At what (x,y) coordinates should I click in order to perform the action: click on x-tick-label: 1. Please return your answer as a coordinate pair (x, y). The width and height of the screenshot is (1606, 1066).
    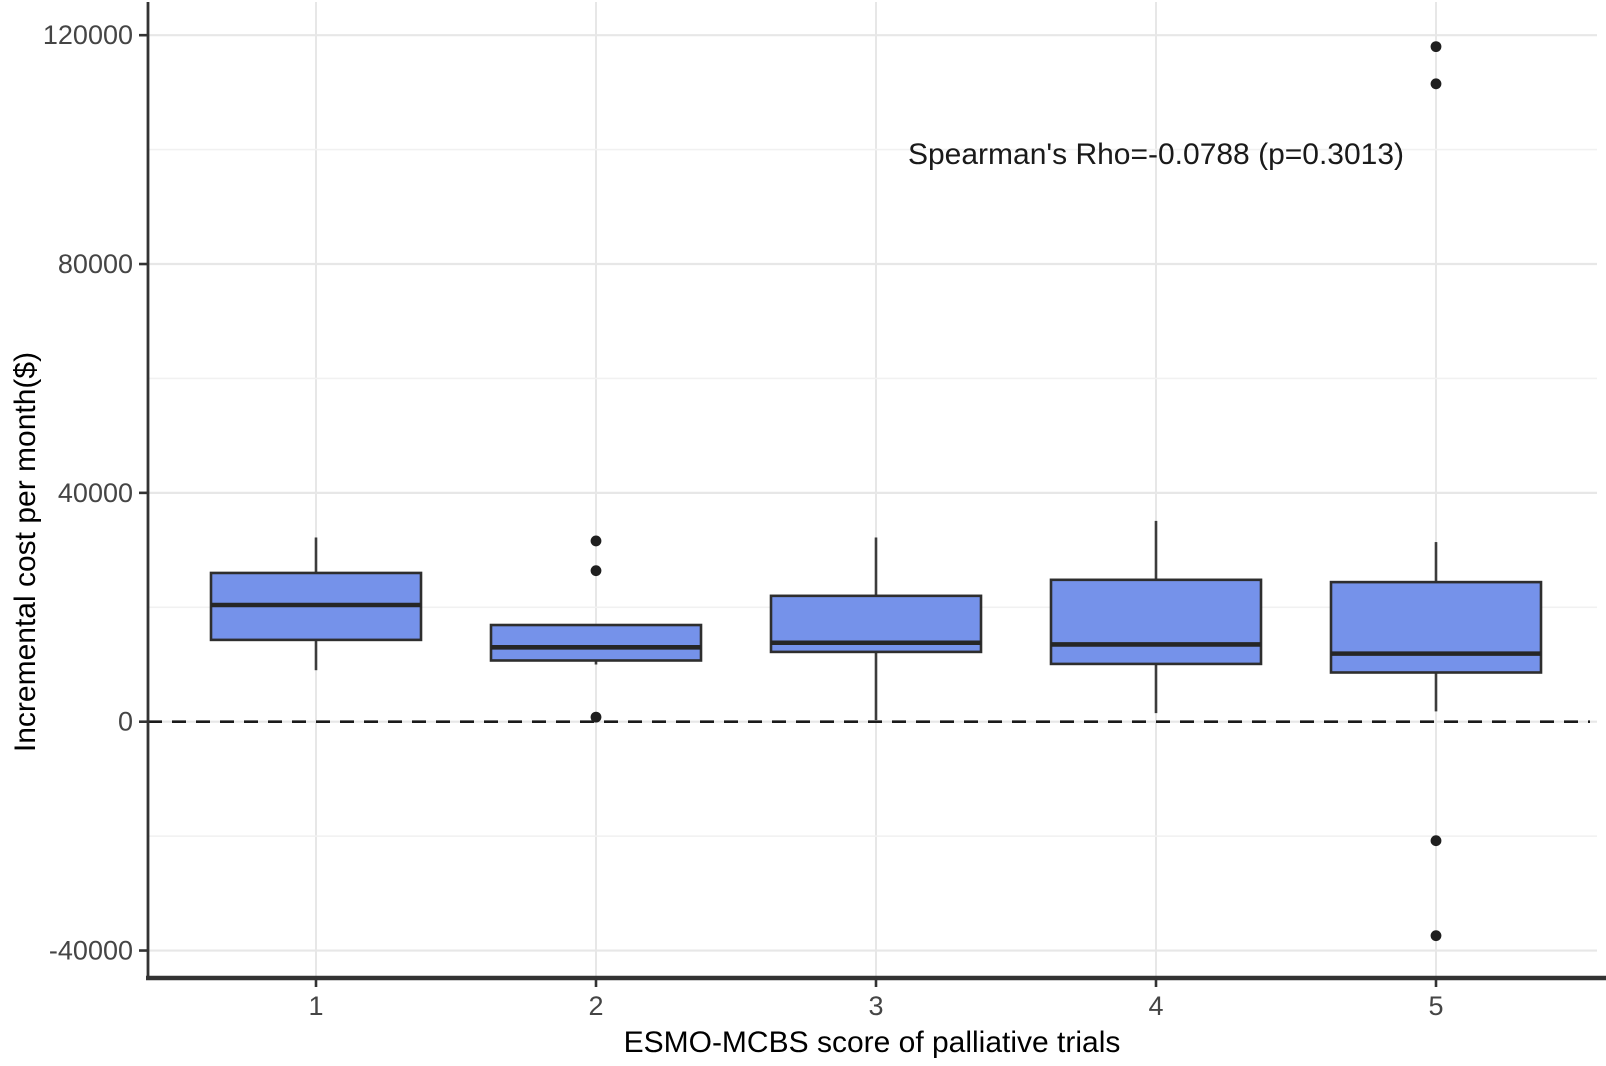
    Looking at the image, I should click on (315, 1006).